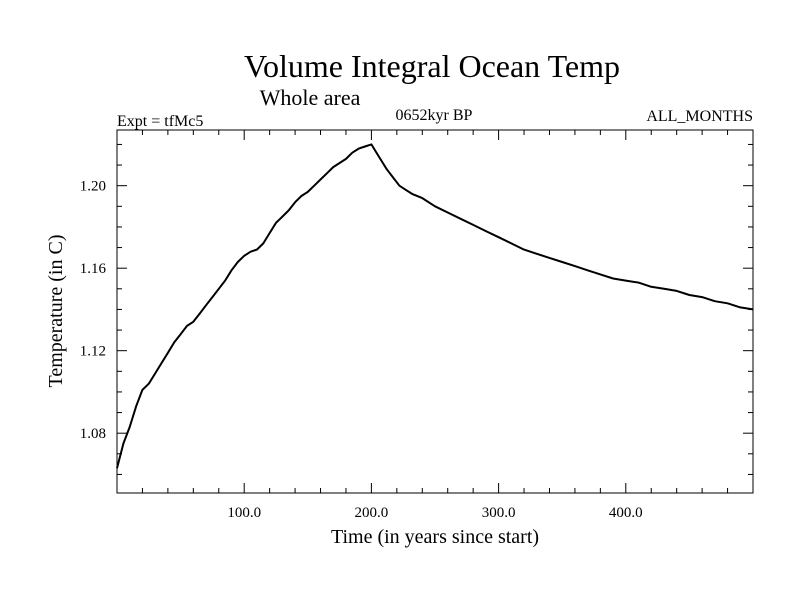 The image size is (800, 600). Describe the element at coordinates (432, 66) in the screenshot. I see `chart-title: Volume Integral Ocean Temp` at that location.